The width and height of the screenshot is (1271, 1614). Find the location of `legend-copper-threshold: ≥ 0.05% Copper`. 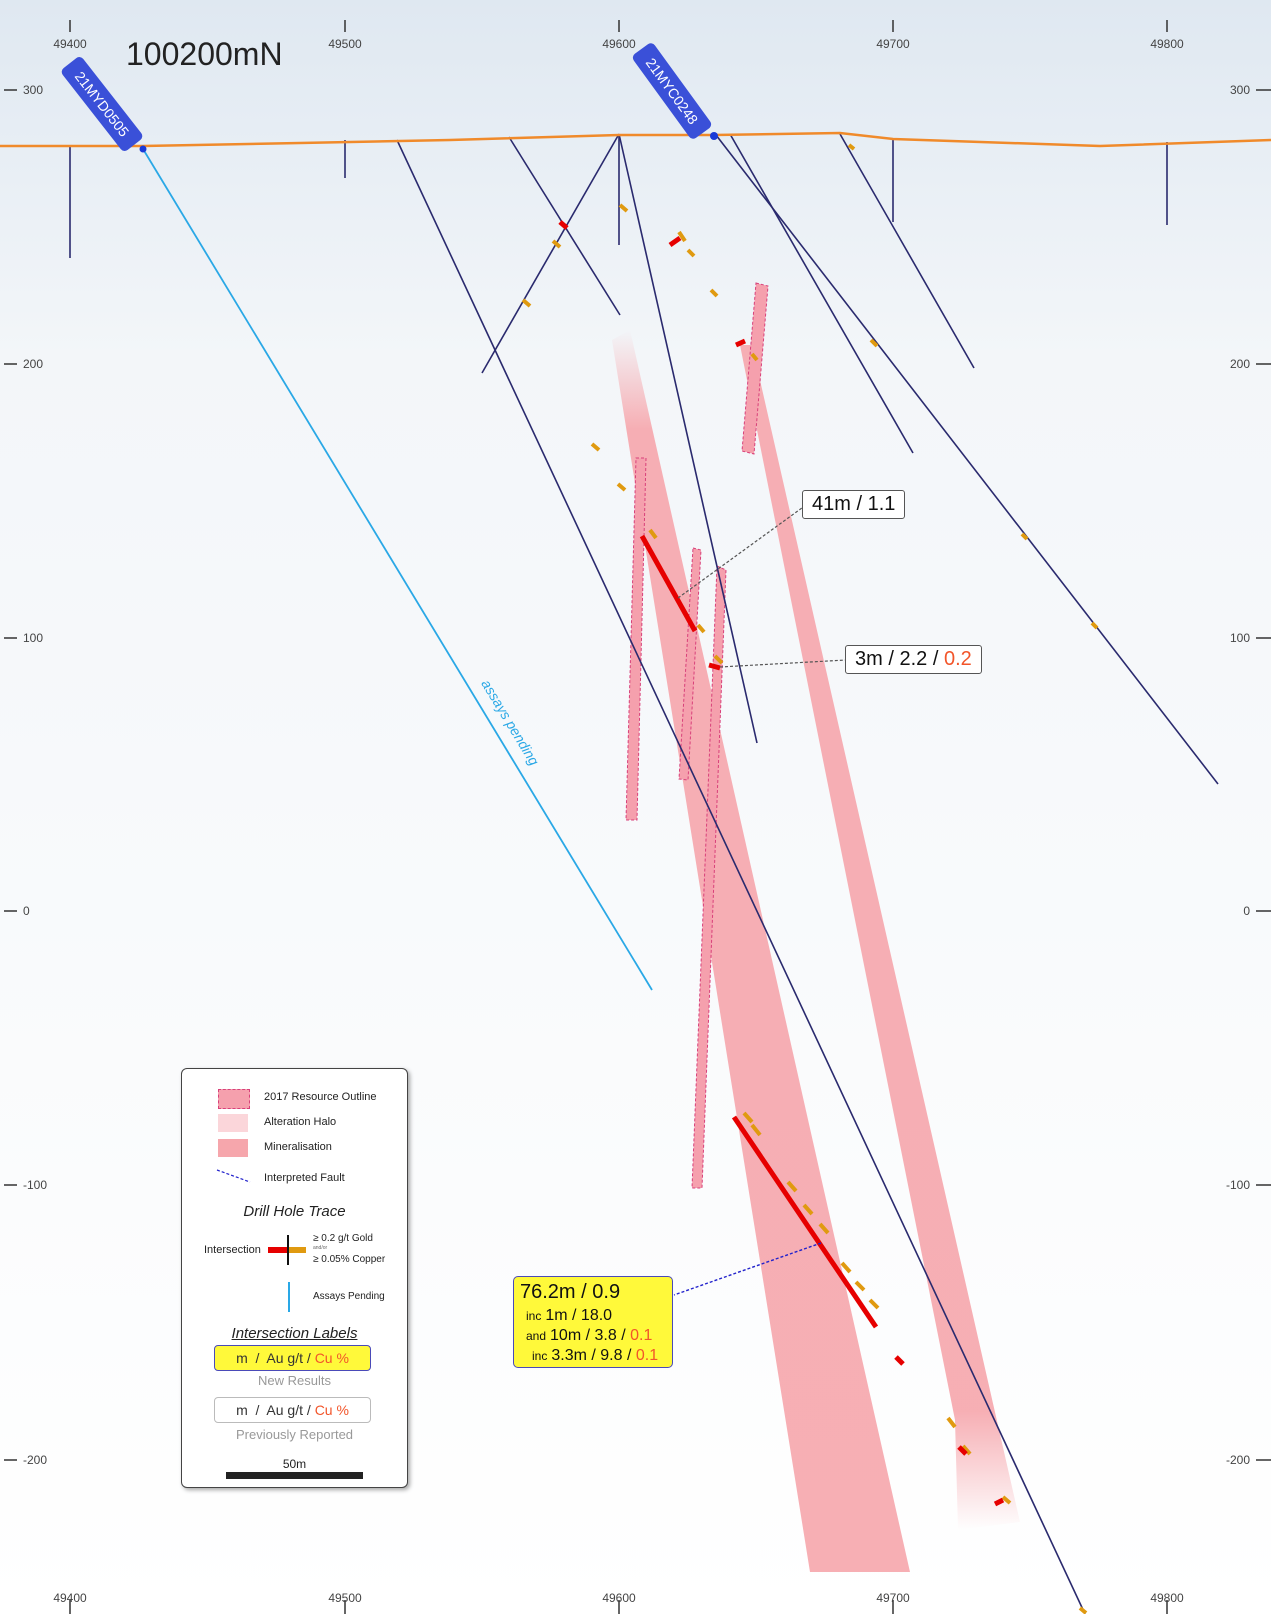

legend-copper-threshold: ≥ 0.05% Copper is located at coordinates (349, 1259).